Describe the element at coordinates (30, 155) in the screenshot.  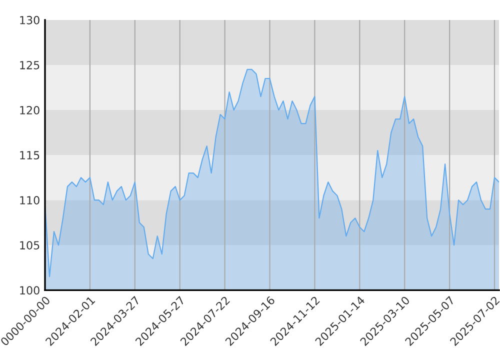
I see `y-tick-label: 115` at that location.